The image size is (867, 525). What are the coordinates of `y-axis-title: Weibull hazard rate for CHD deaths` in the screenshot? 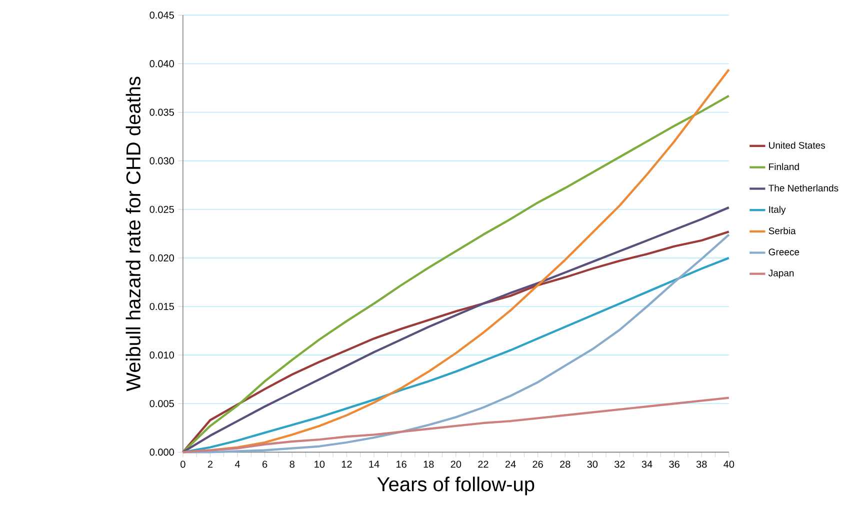 It's located at (133, 234).